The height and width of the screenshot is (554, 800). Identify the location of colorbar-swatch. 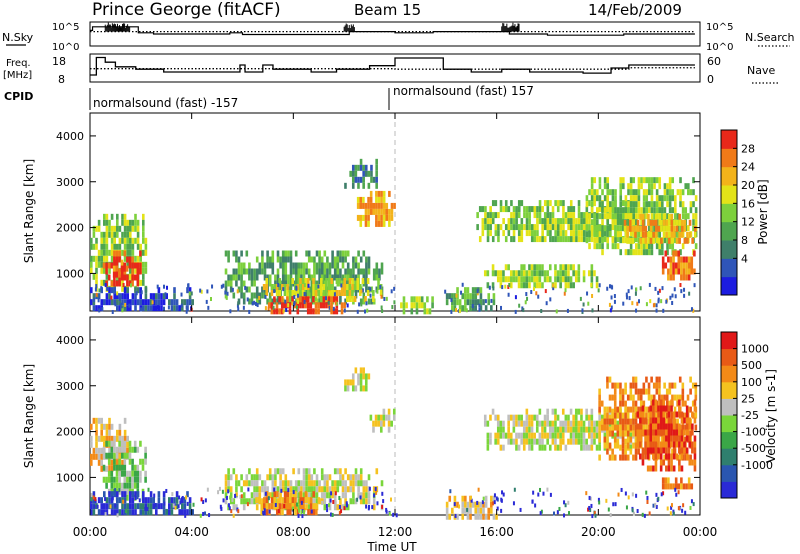
(729, 374).